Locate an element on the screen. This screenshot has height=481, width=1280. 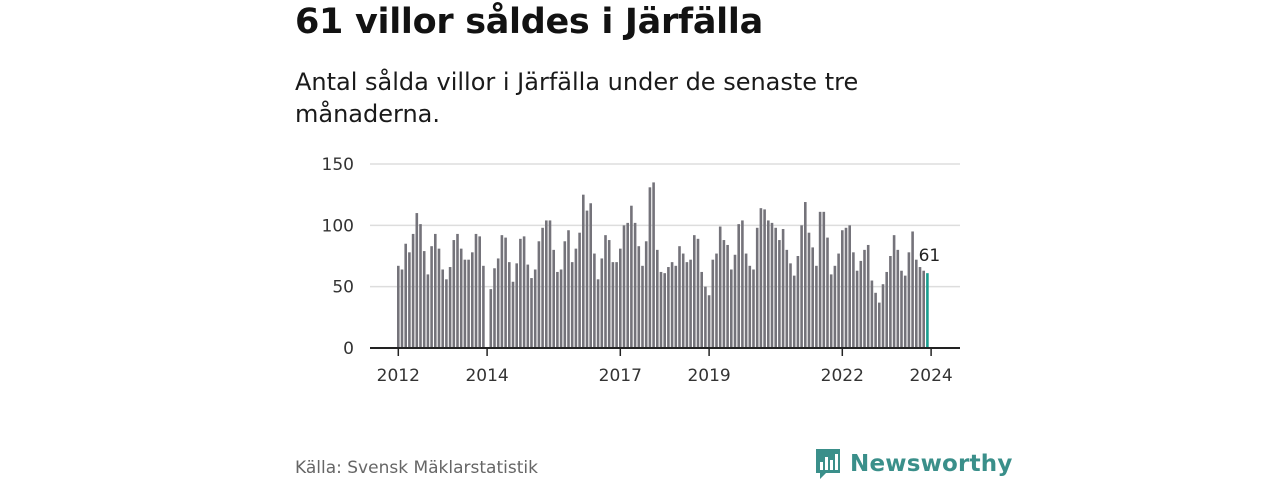
bars is located at coordinates (663, 265).